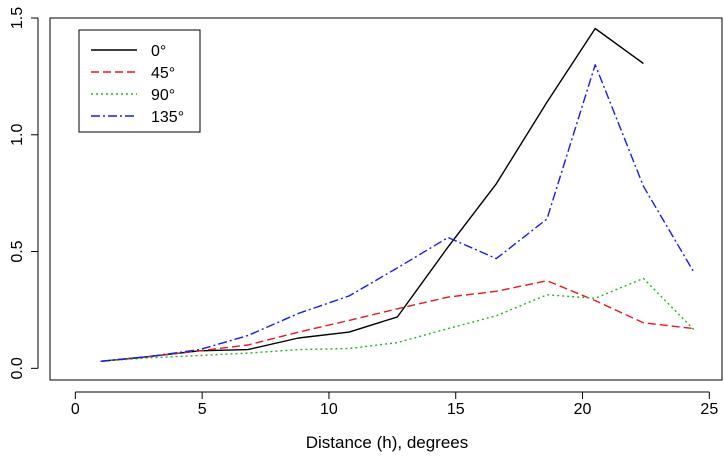  Describe the element at coordinates (163, 95) in the screenshot. I see `legend-label: 90°` at that location.